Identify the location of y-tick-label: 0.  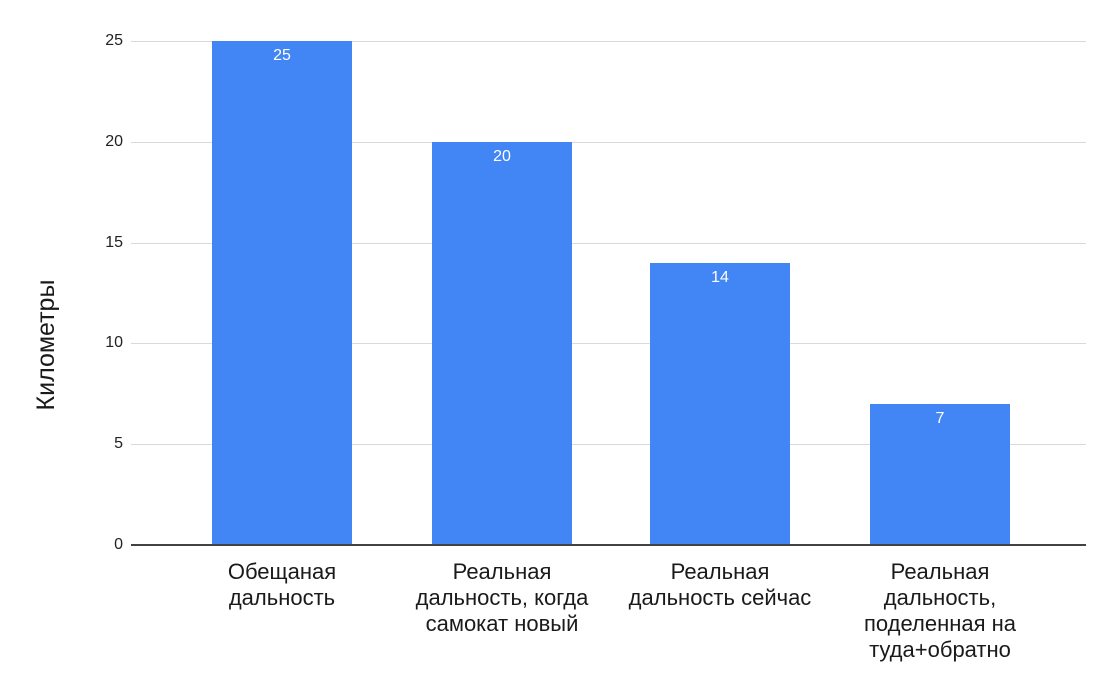
(118, 544).